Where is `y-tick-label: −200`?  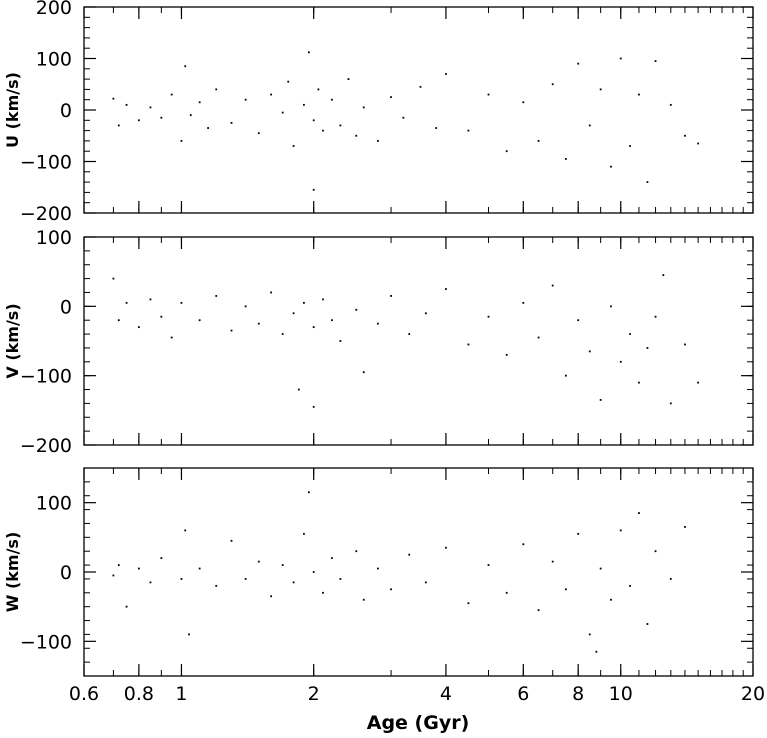 y-tick-label: −200 is located at coordinates (46, 446).